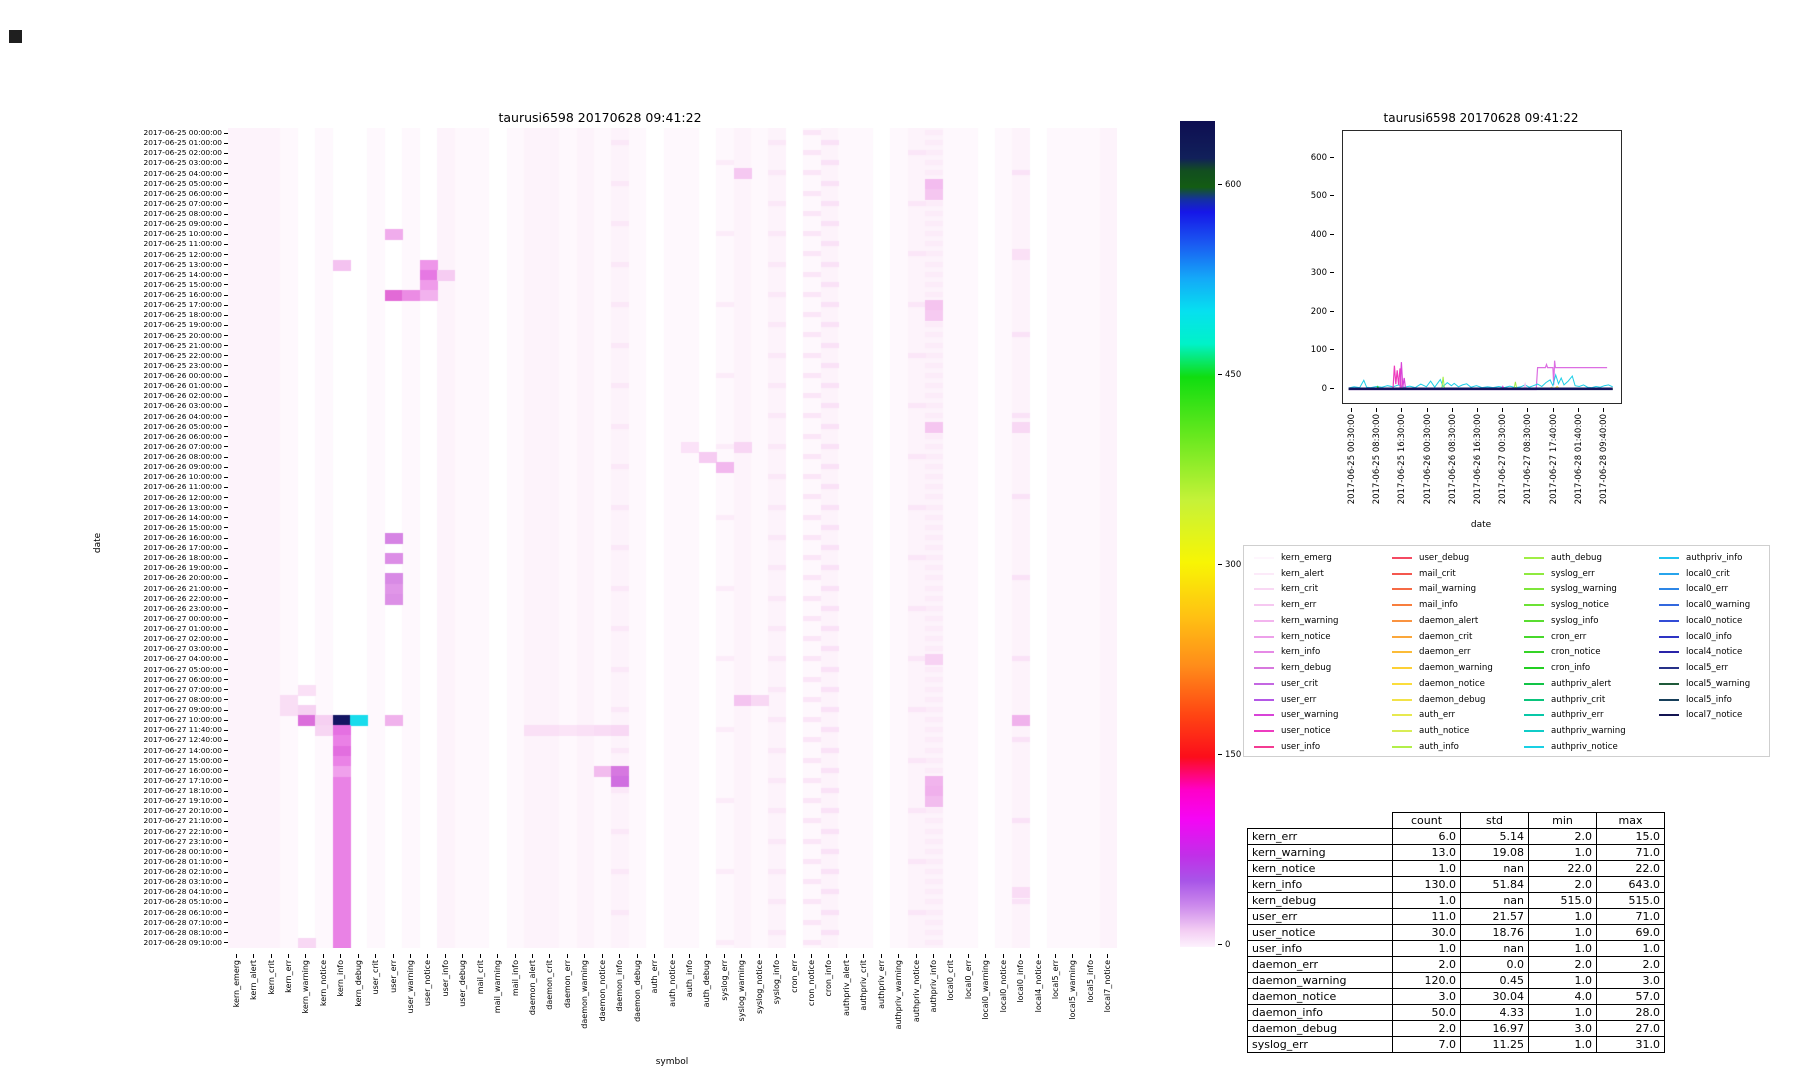 The width and height of the screenshot is (1800, 1080). Describe the element at coordinates (1456, 668) in the screenshot. I see `legend-label: daemon_warning` at that location.